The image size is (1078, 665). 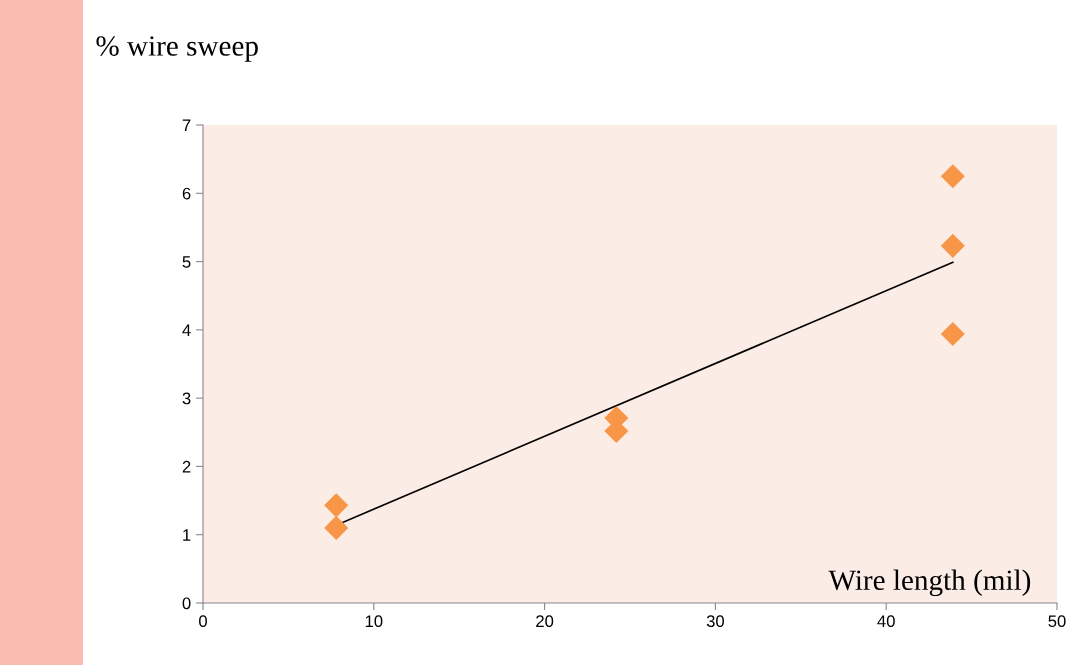 I want to click on y-tick-label: 1, so click(x=187, y=535).